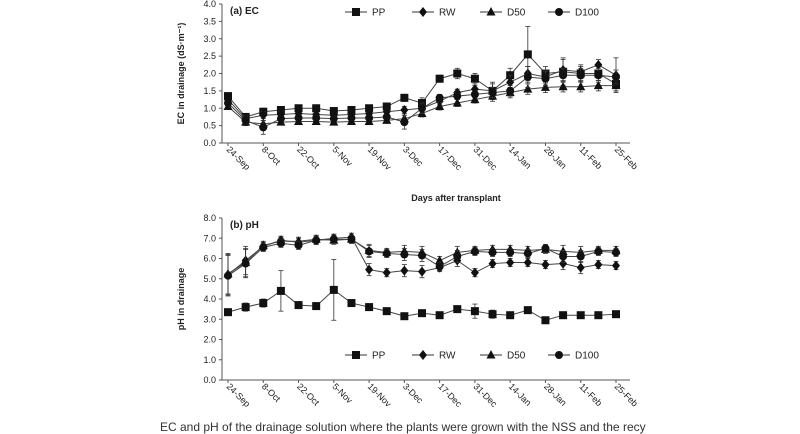 This screenshot has width=800, height=434. Describe the element at coordinates (181, 299) in the screenshot. I see `y-axis-label: pH in drainage` at that location.